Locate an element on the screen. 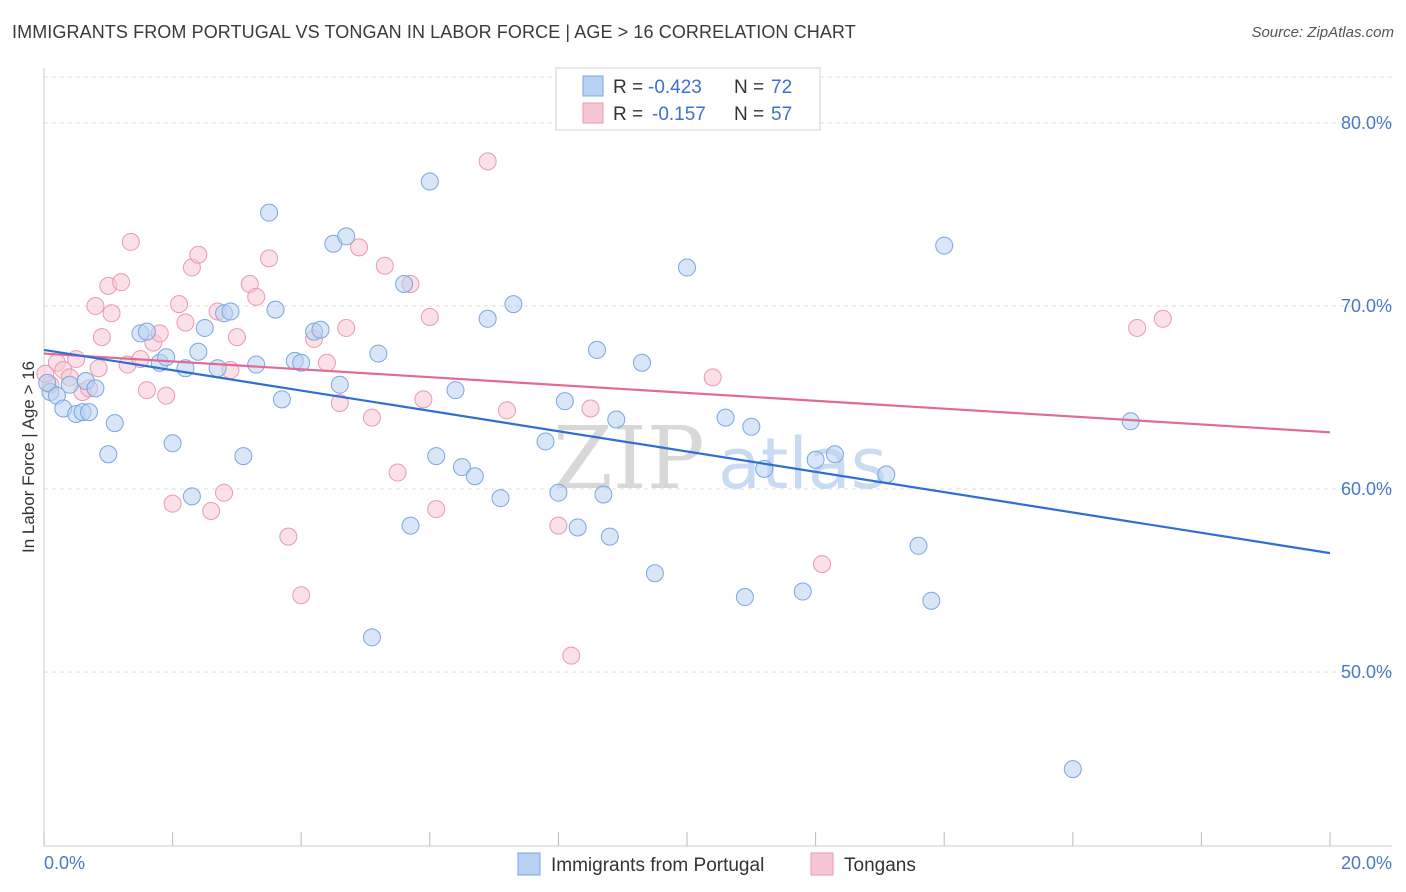 This screenshot has height=892, width=1406. x-tick-label-min: 0.0% is located at coordinates (64, 863).